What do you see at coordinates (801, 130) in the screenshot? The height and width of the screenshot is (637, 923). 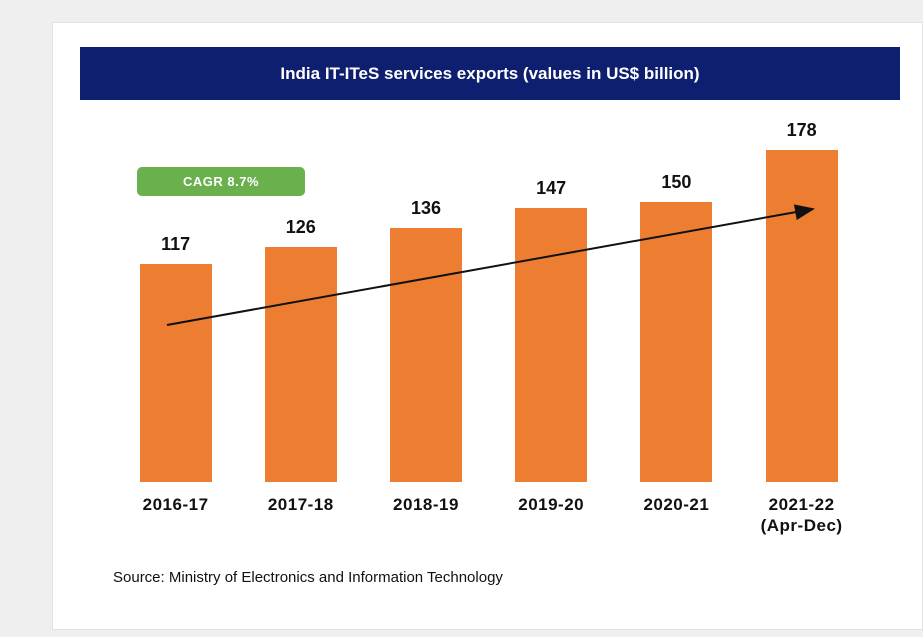 I see `value-label: 178` at bounding box center [801, 130].